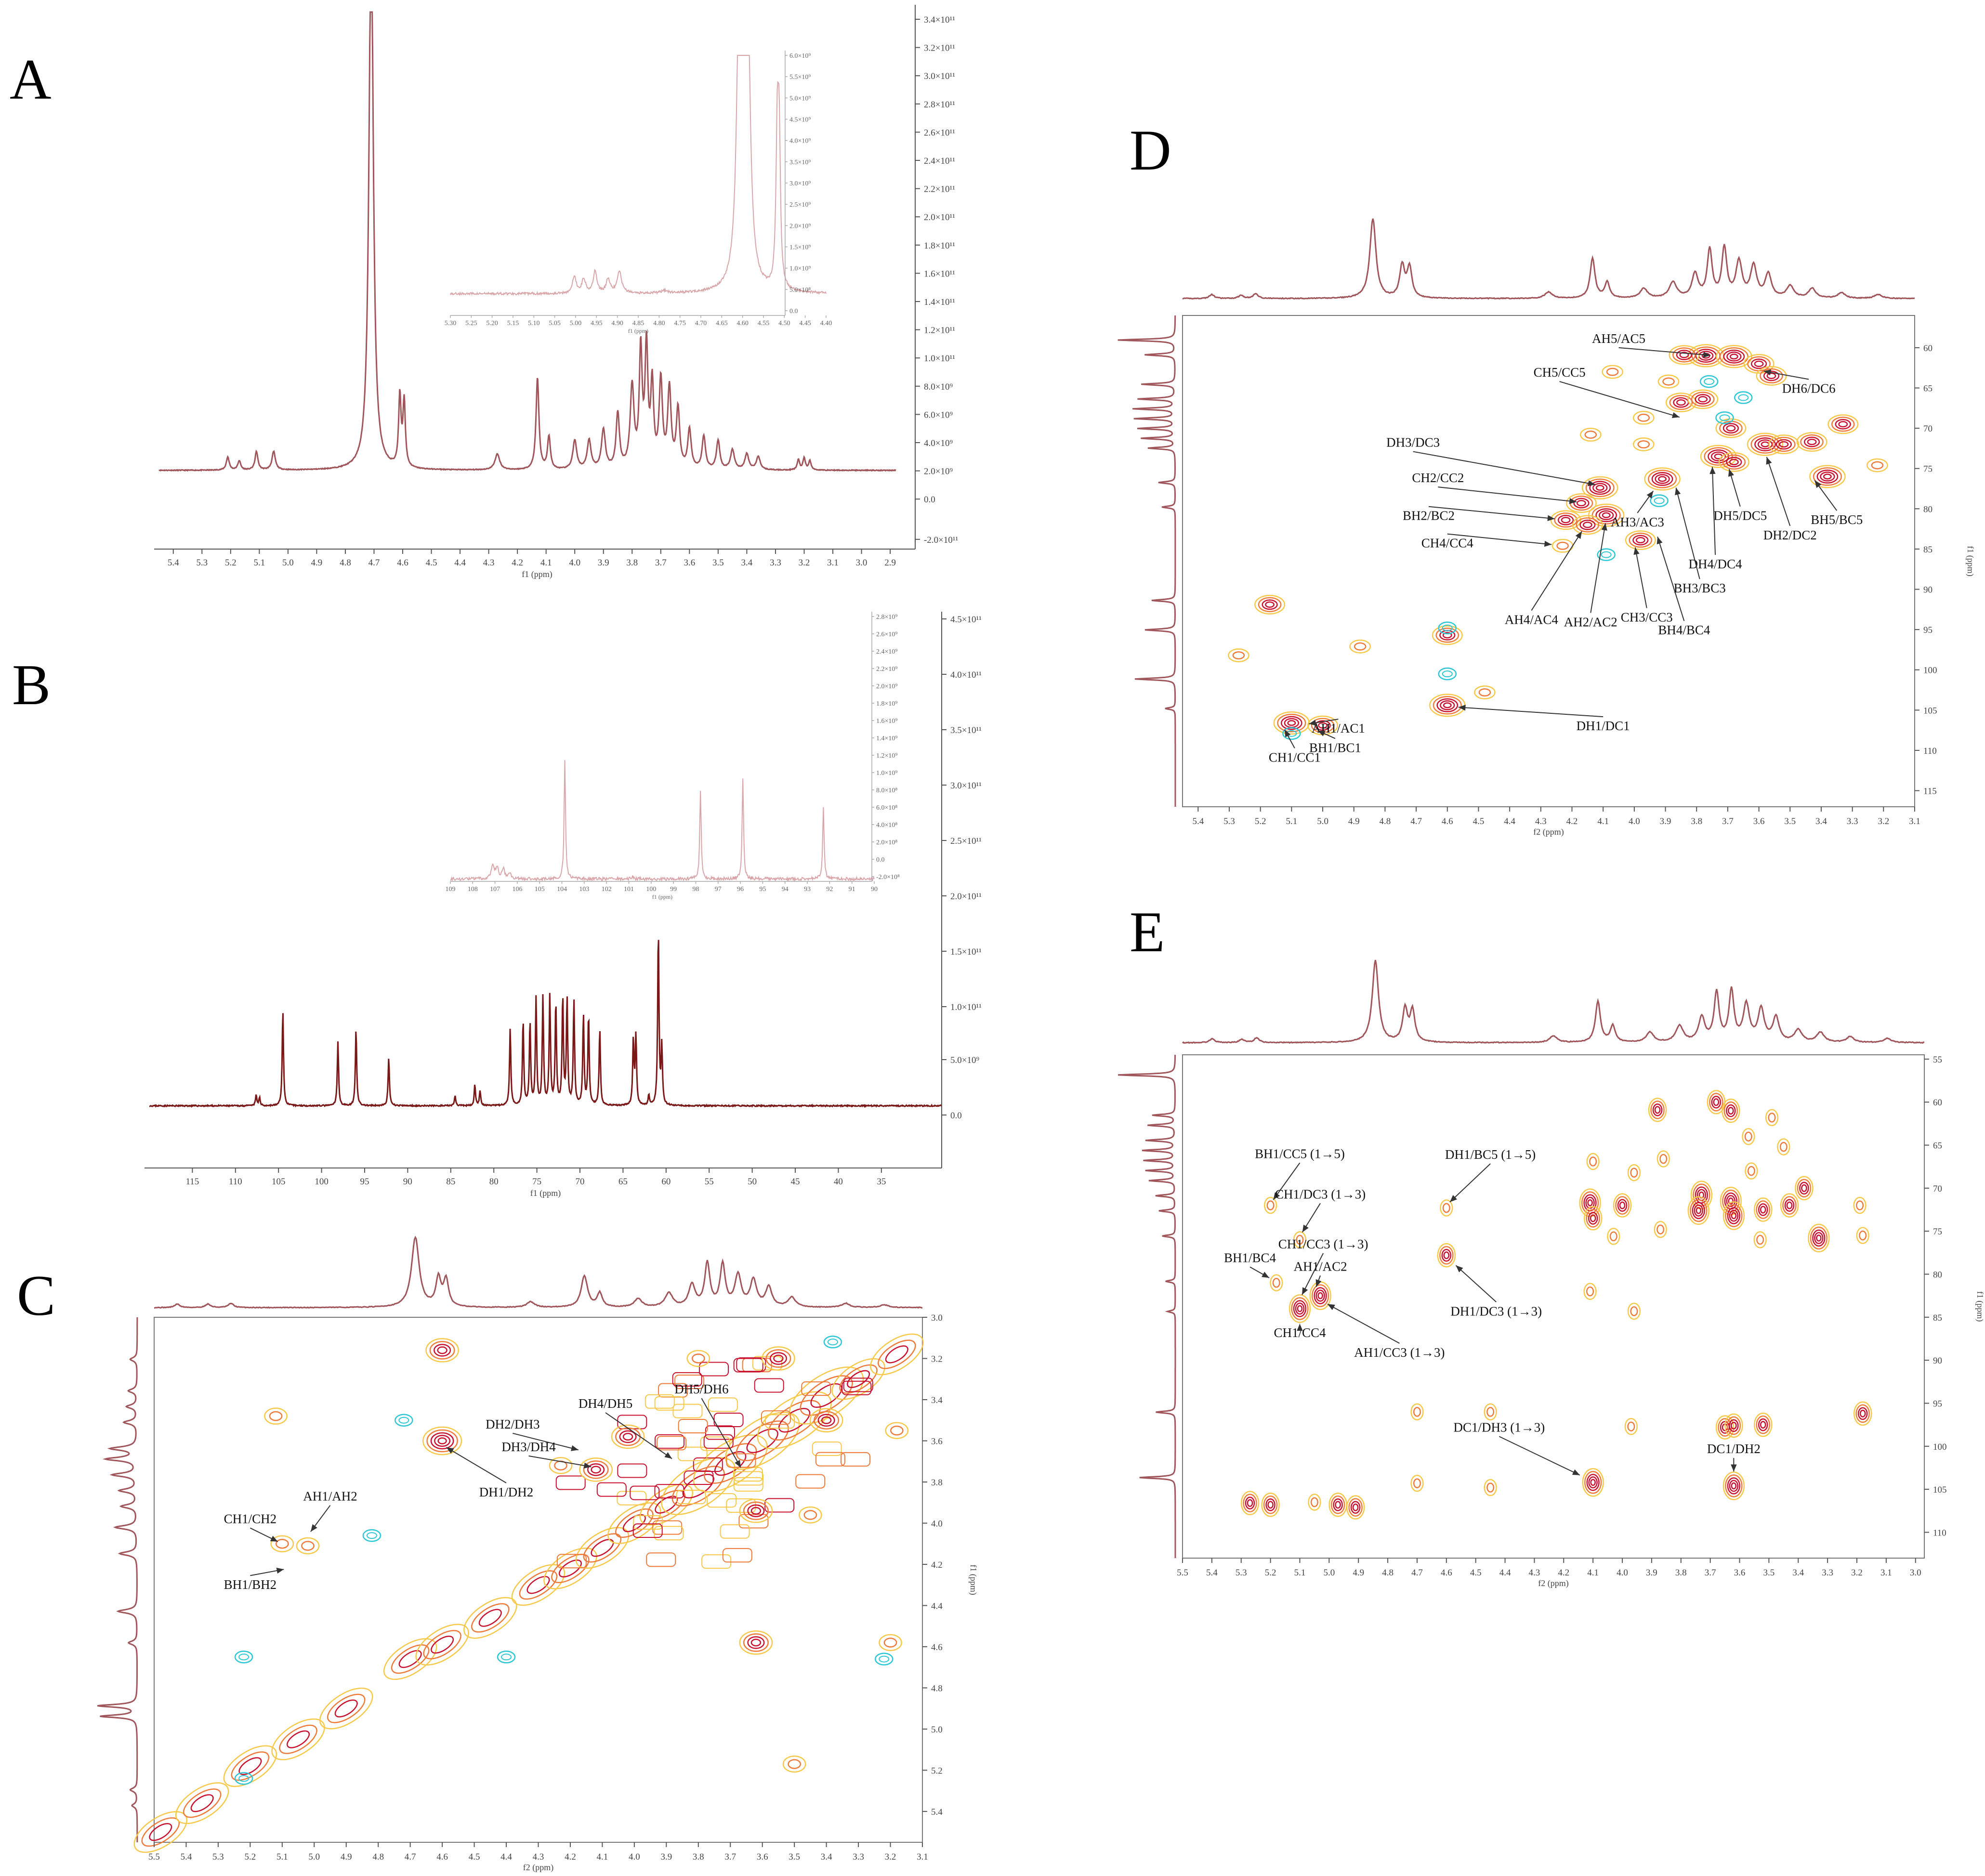  I want to click on x-tick-label: 4.3, so click(1541, 821).